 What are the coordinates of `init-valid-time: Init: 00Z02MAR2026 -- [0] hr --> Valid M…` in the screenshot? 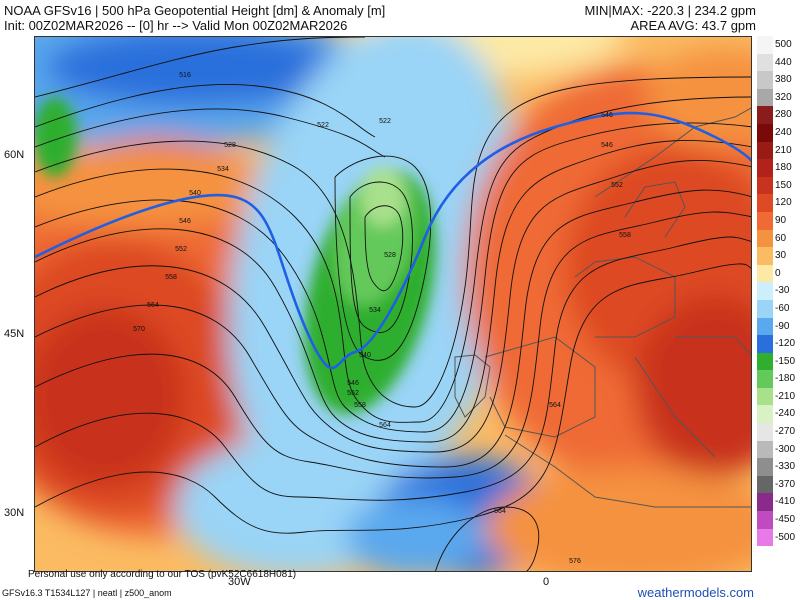 It's located at (176, 25).